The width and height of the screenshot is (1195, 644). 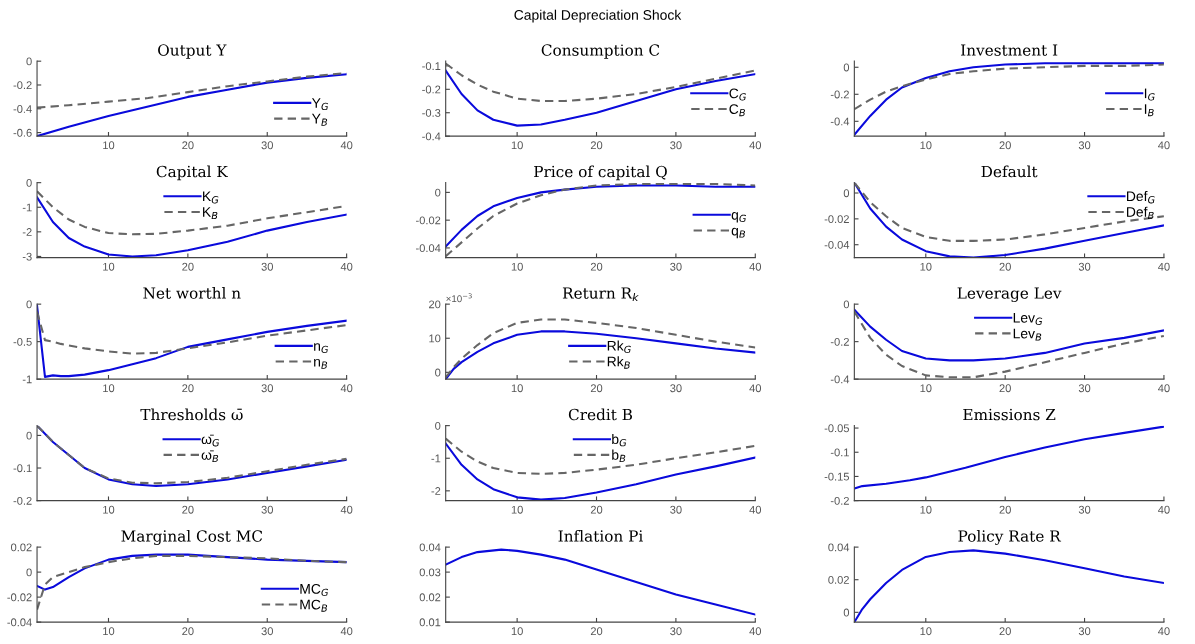 What do you see at coordinates (210, 213) in the screenshot?
I see `legend-label: K$_{B}$` at bounding box center [210, 213].